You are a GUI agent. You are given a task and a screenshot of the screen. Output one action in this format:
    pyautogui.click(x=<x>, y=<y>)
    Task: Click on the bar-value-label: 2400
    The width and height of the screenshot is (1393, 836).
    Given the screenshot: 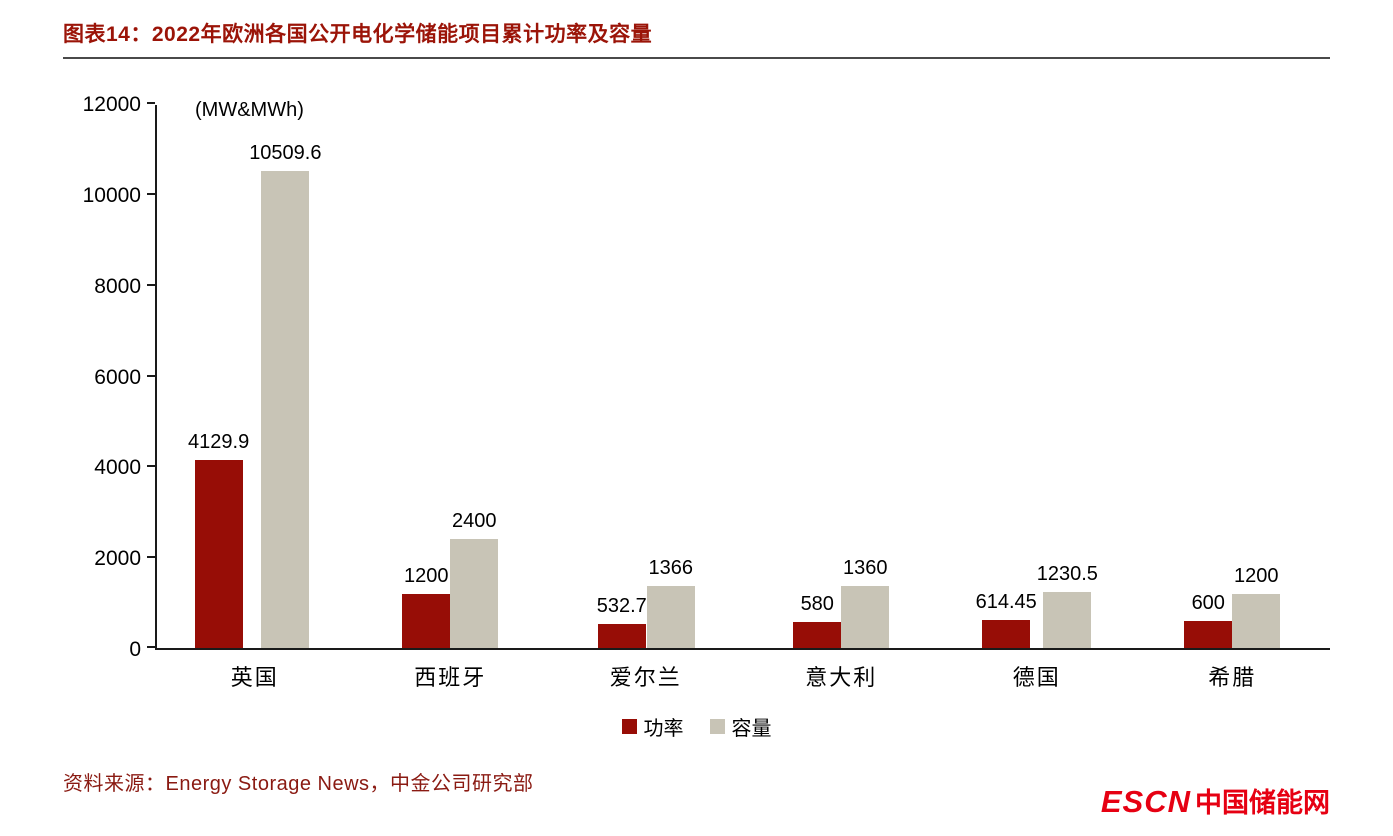 What is the action you would take?
    pyautogui.click(x=474, y=521)
    